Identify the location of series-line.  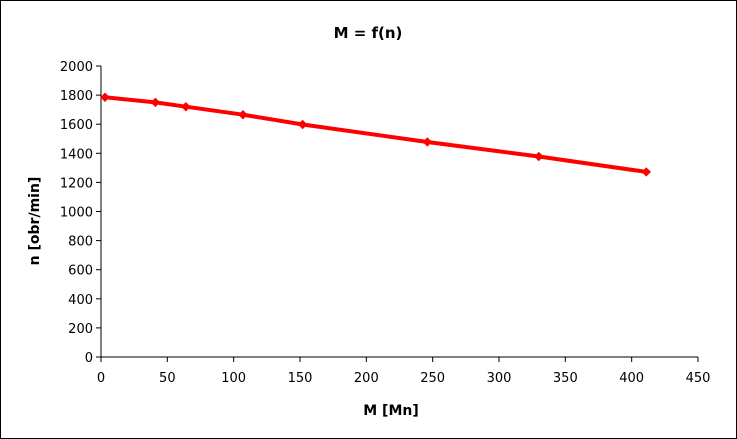
(376, 134).